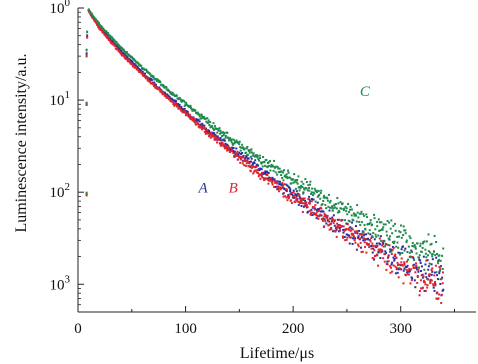 The image size is (478, 364). I want to click on y-axis-title: Luminescence intensity/a.u., so click(21, 142).